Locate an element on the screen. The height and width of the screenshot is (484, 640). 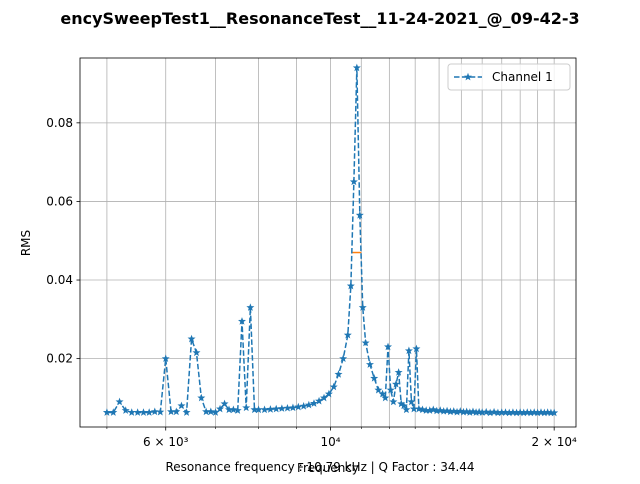
x-axis-label: Frequency is located at coordinates (328, 468).